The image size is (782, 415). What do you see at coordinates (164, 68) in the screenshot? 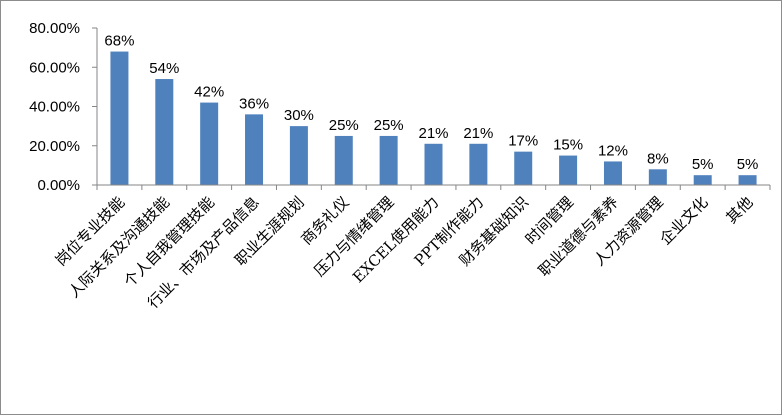
I see `data-label: 54%` at bounding box center [164, 68].